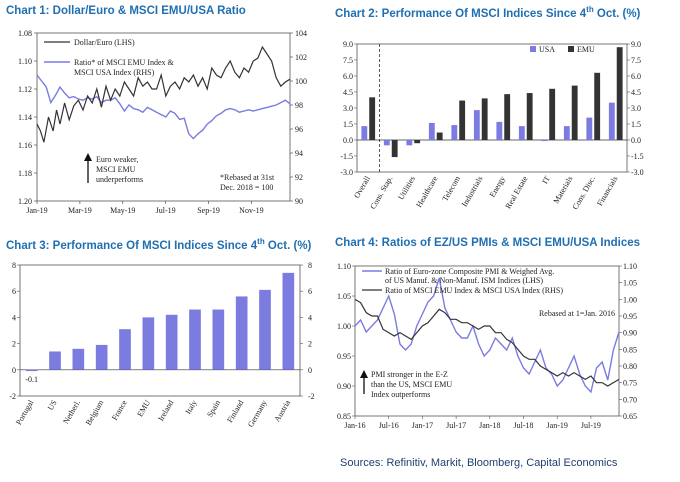 This screenshot has width=680, height=482. Describe the element at coordinates (14, 370) in the screenshot. I see `chart3-left-tick-label: 0` at that location.